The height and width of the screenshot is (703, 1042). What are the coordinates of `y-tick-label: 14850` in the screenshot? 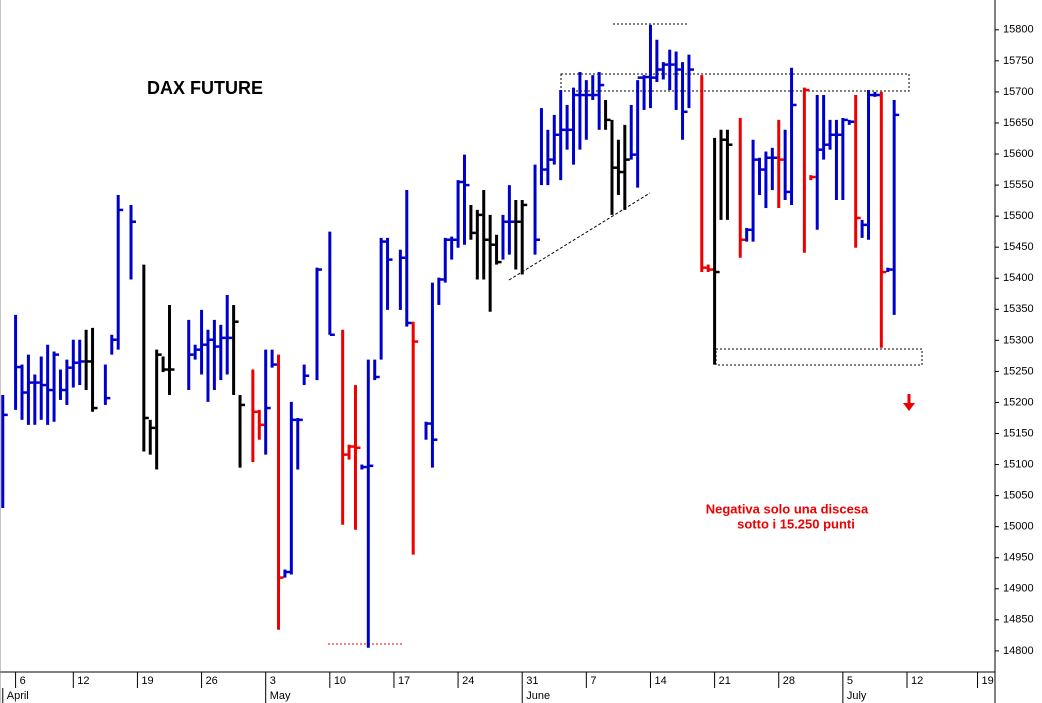 It's located at (1018, 620).